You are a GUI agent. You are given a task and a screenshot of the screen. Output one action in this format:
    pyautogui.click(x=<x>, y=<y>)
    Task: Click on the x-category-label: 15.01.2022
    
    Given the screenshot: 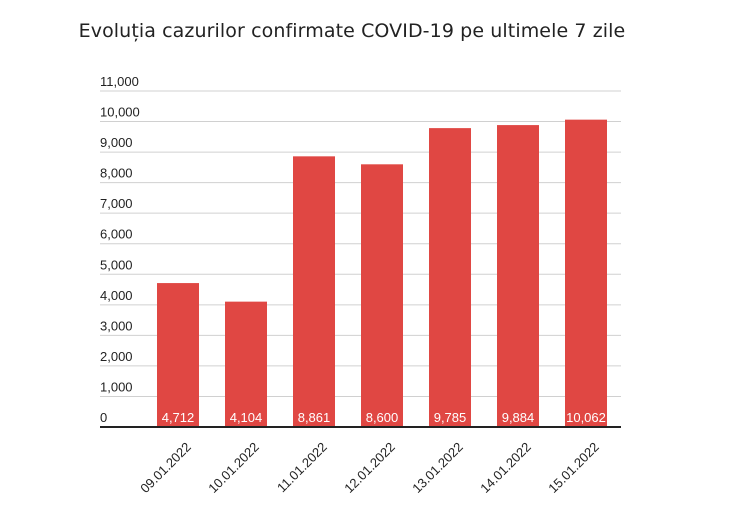 What is the action you would take?
    pyautogui.click(x=573, y=467)
    